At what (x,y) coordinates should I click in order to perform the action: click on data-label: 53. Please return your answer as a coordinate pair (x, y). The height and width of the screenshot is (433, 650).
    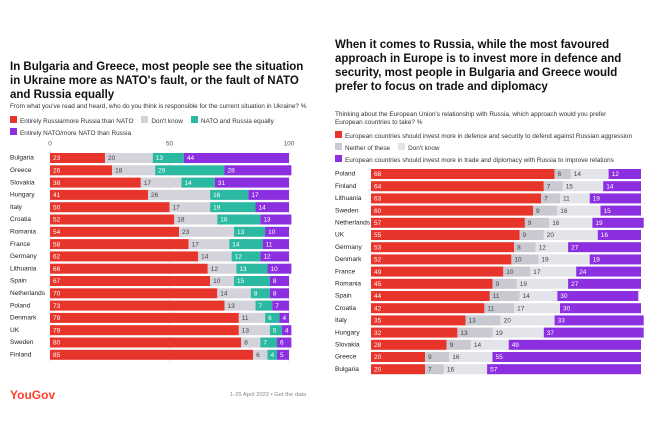
    Looking at the image, I should click on (378, 247).